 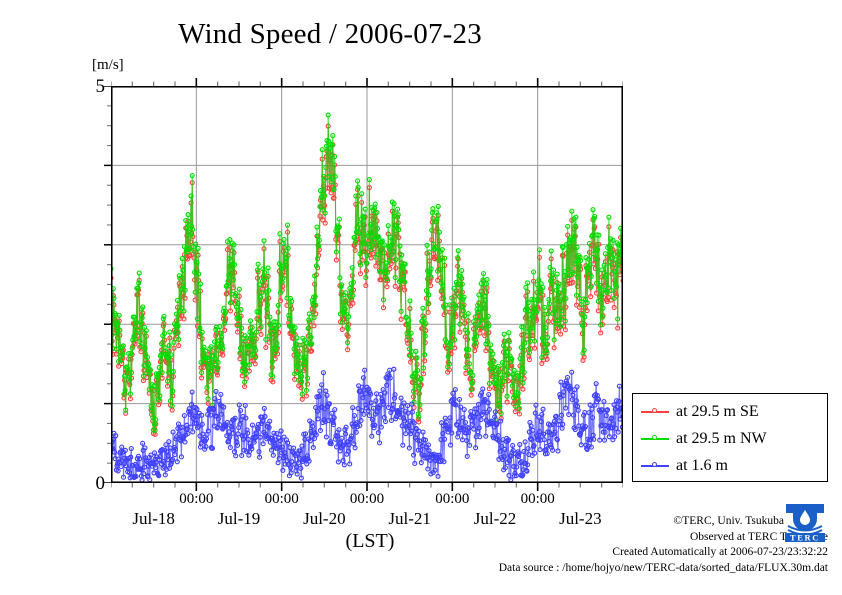 What do you see at coordinates (367, 424) in the screenshot?
I see `series-low` at bounding box center [367, 424].